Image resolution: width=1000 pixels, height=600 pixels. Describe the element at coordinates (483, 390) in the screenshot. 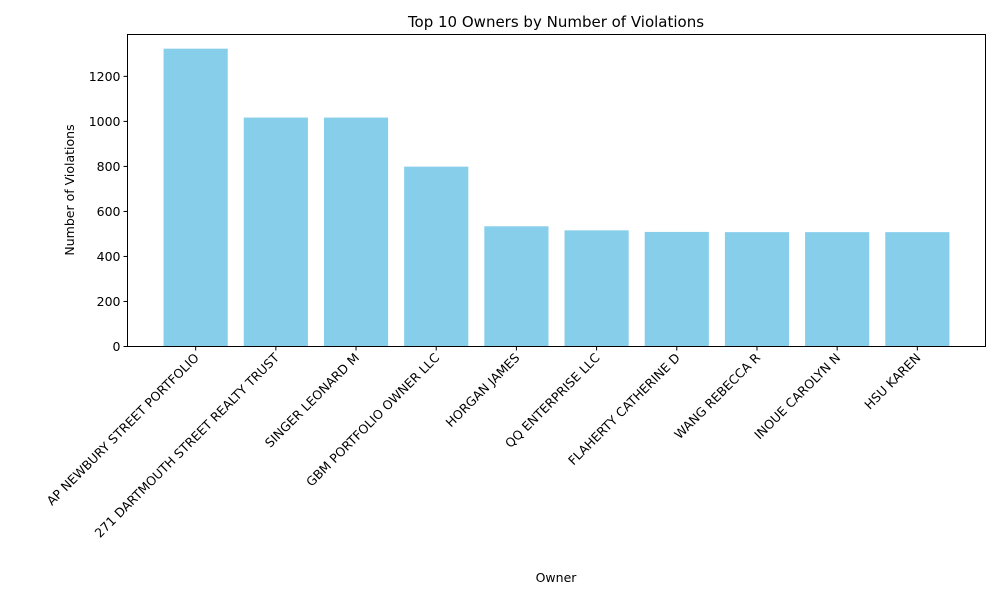

I see `x-tick-label: HORGAN JAMES` at that location.